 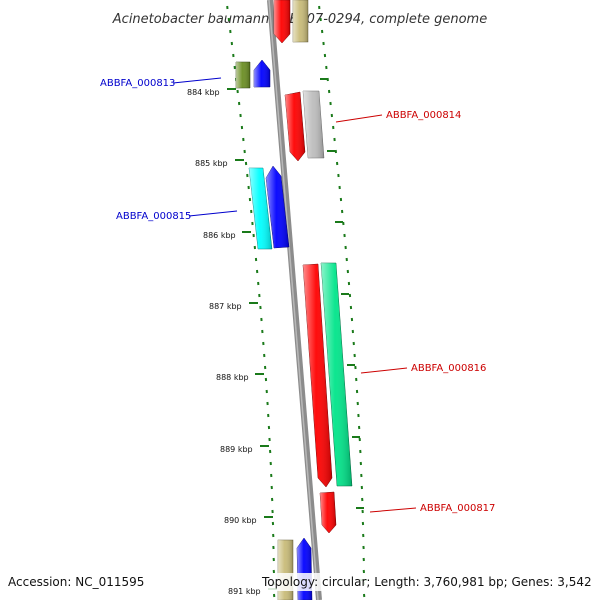 What do you see at coordinates (317, 375) in the screenshot?
I see `gene-abbfa-000816-red` at bounding box center [317, 375].